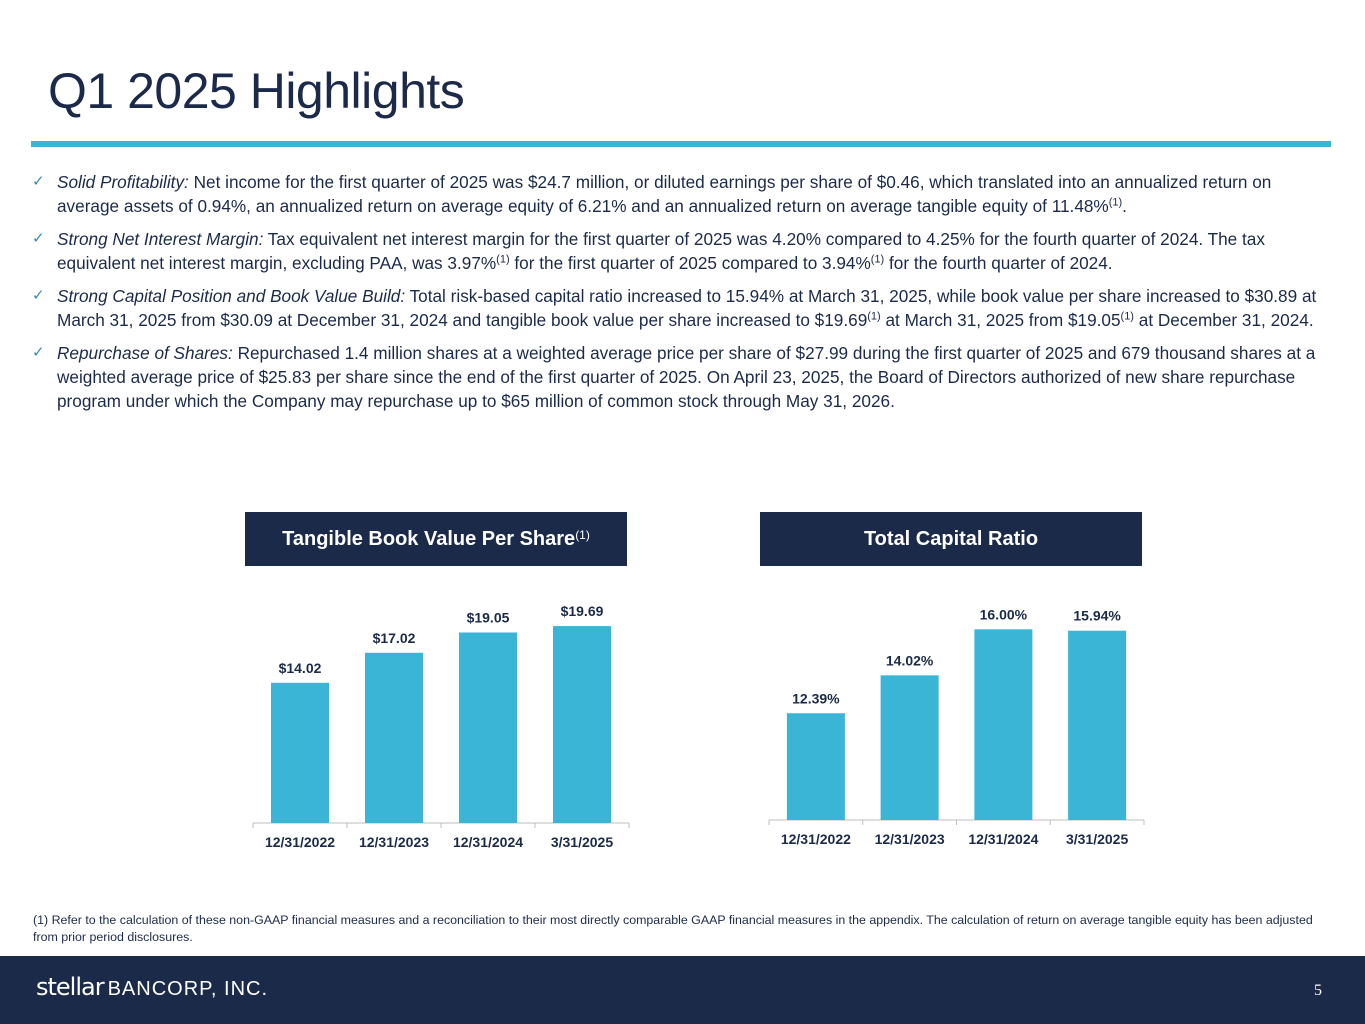 The width and height of the screenshot is (1365, 1024). I want to click on tcr-chart-title: Total Capital Ratio, so click(951, 539).